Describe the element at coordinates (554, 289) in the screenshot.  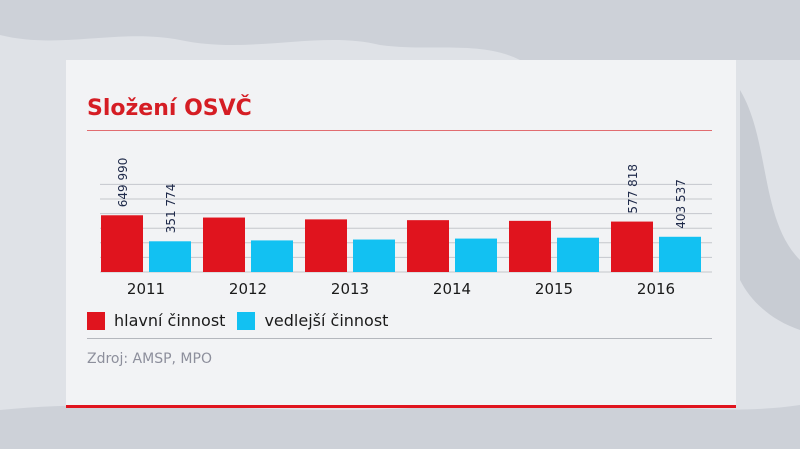
I see `x-tick-label-2015: 2015` at that location.